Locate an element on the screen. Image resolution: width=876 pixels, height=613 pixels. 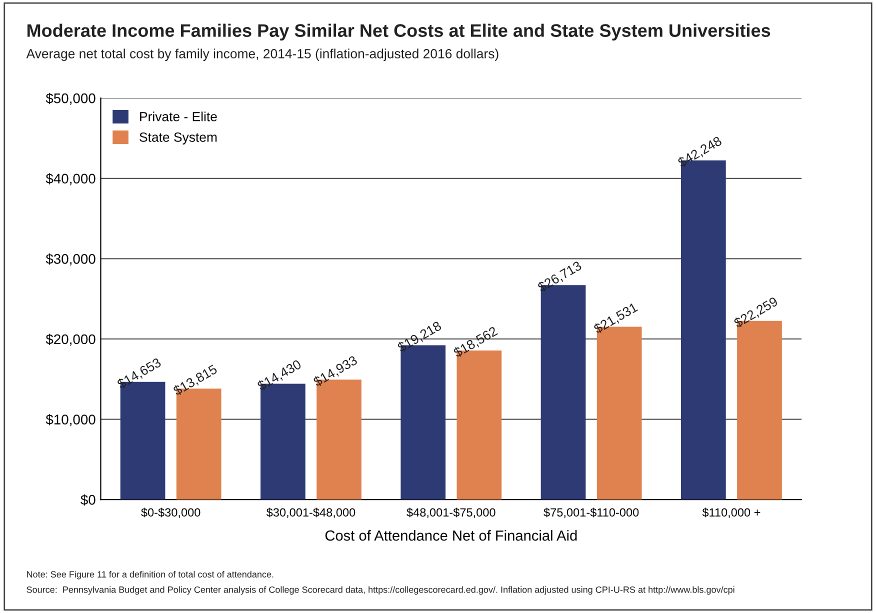
y-tick-label: $0 is located at coordinates (88, 500).